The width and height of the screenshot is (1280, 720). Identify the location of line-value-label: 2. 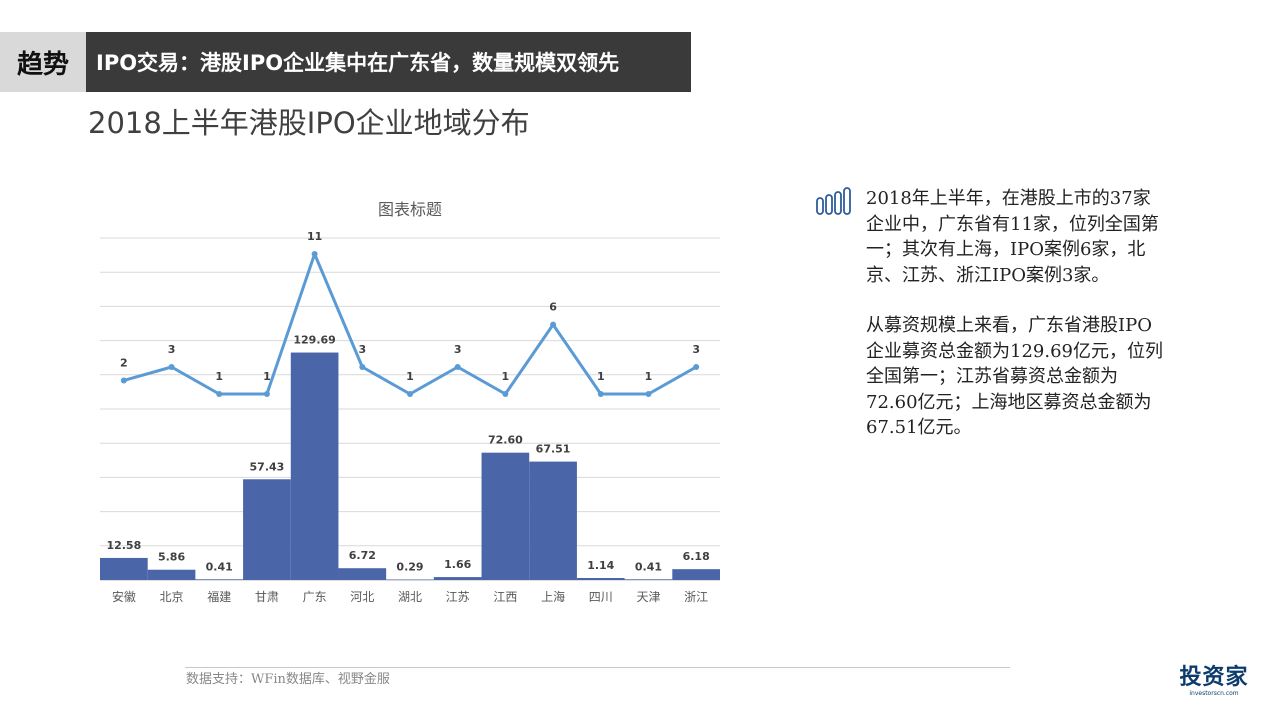
(124, 363).